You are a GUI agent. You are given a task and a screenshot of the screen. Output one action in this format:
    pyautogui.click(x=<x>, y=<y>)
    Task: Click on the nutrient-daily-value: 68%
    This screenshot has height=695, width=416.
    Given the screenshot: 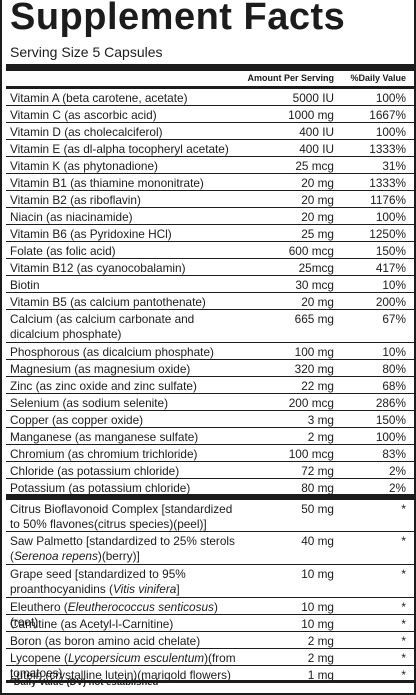 What is the action you would take?
    pyautogui.click(x=394, y=386)
    